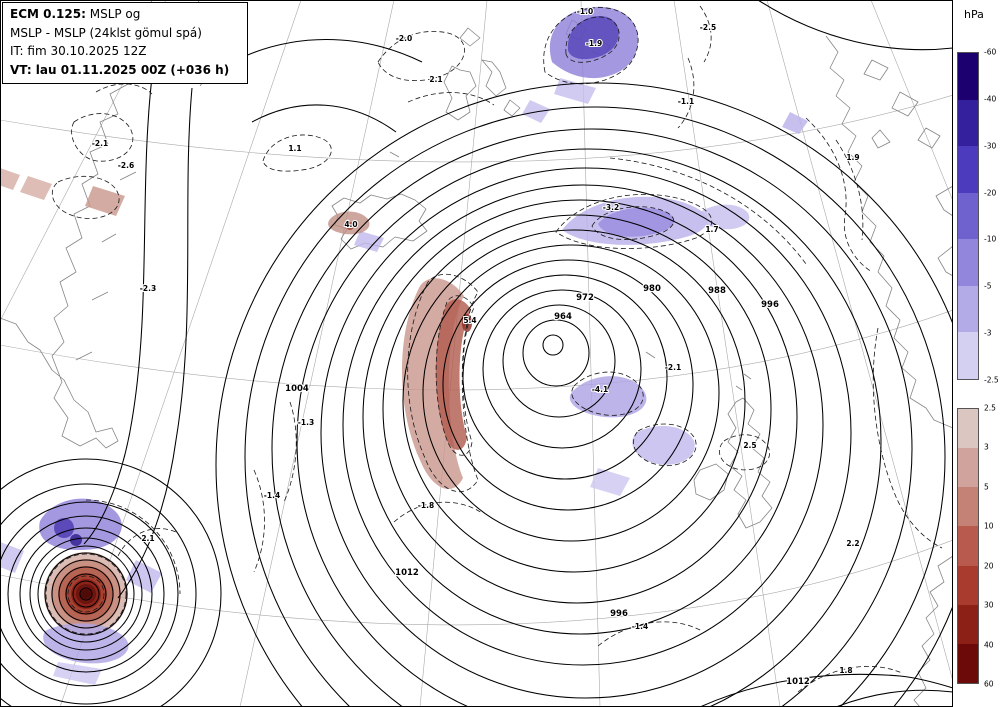 The height and width of the screenshot is (707, 1000). I want to click on fields-label: MSLP og, so click(115, 14).